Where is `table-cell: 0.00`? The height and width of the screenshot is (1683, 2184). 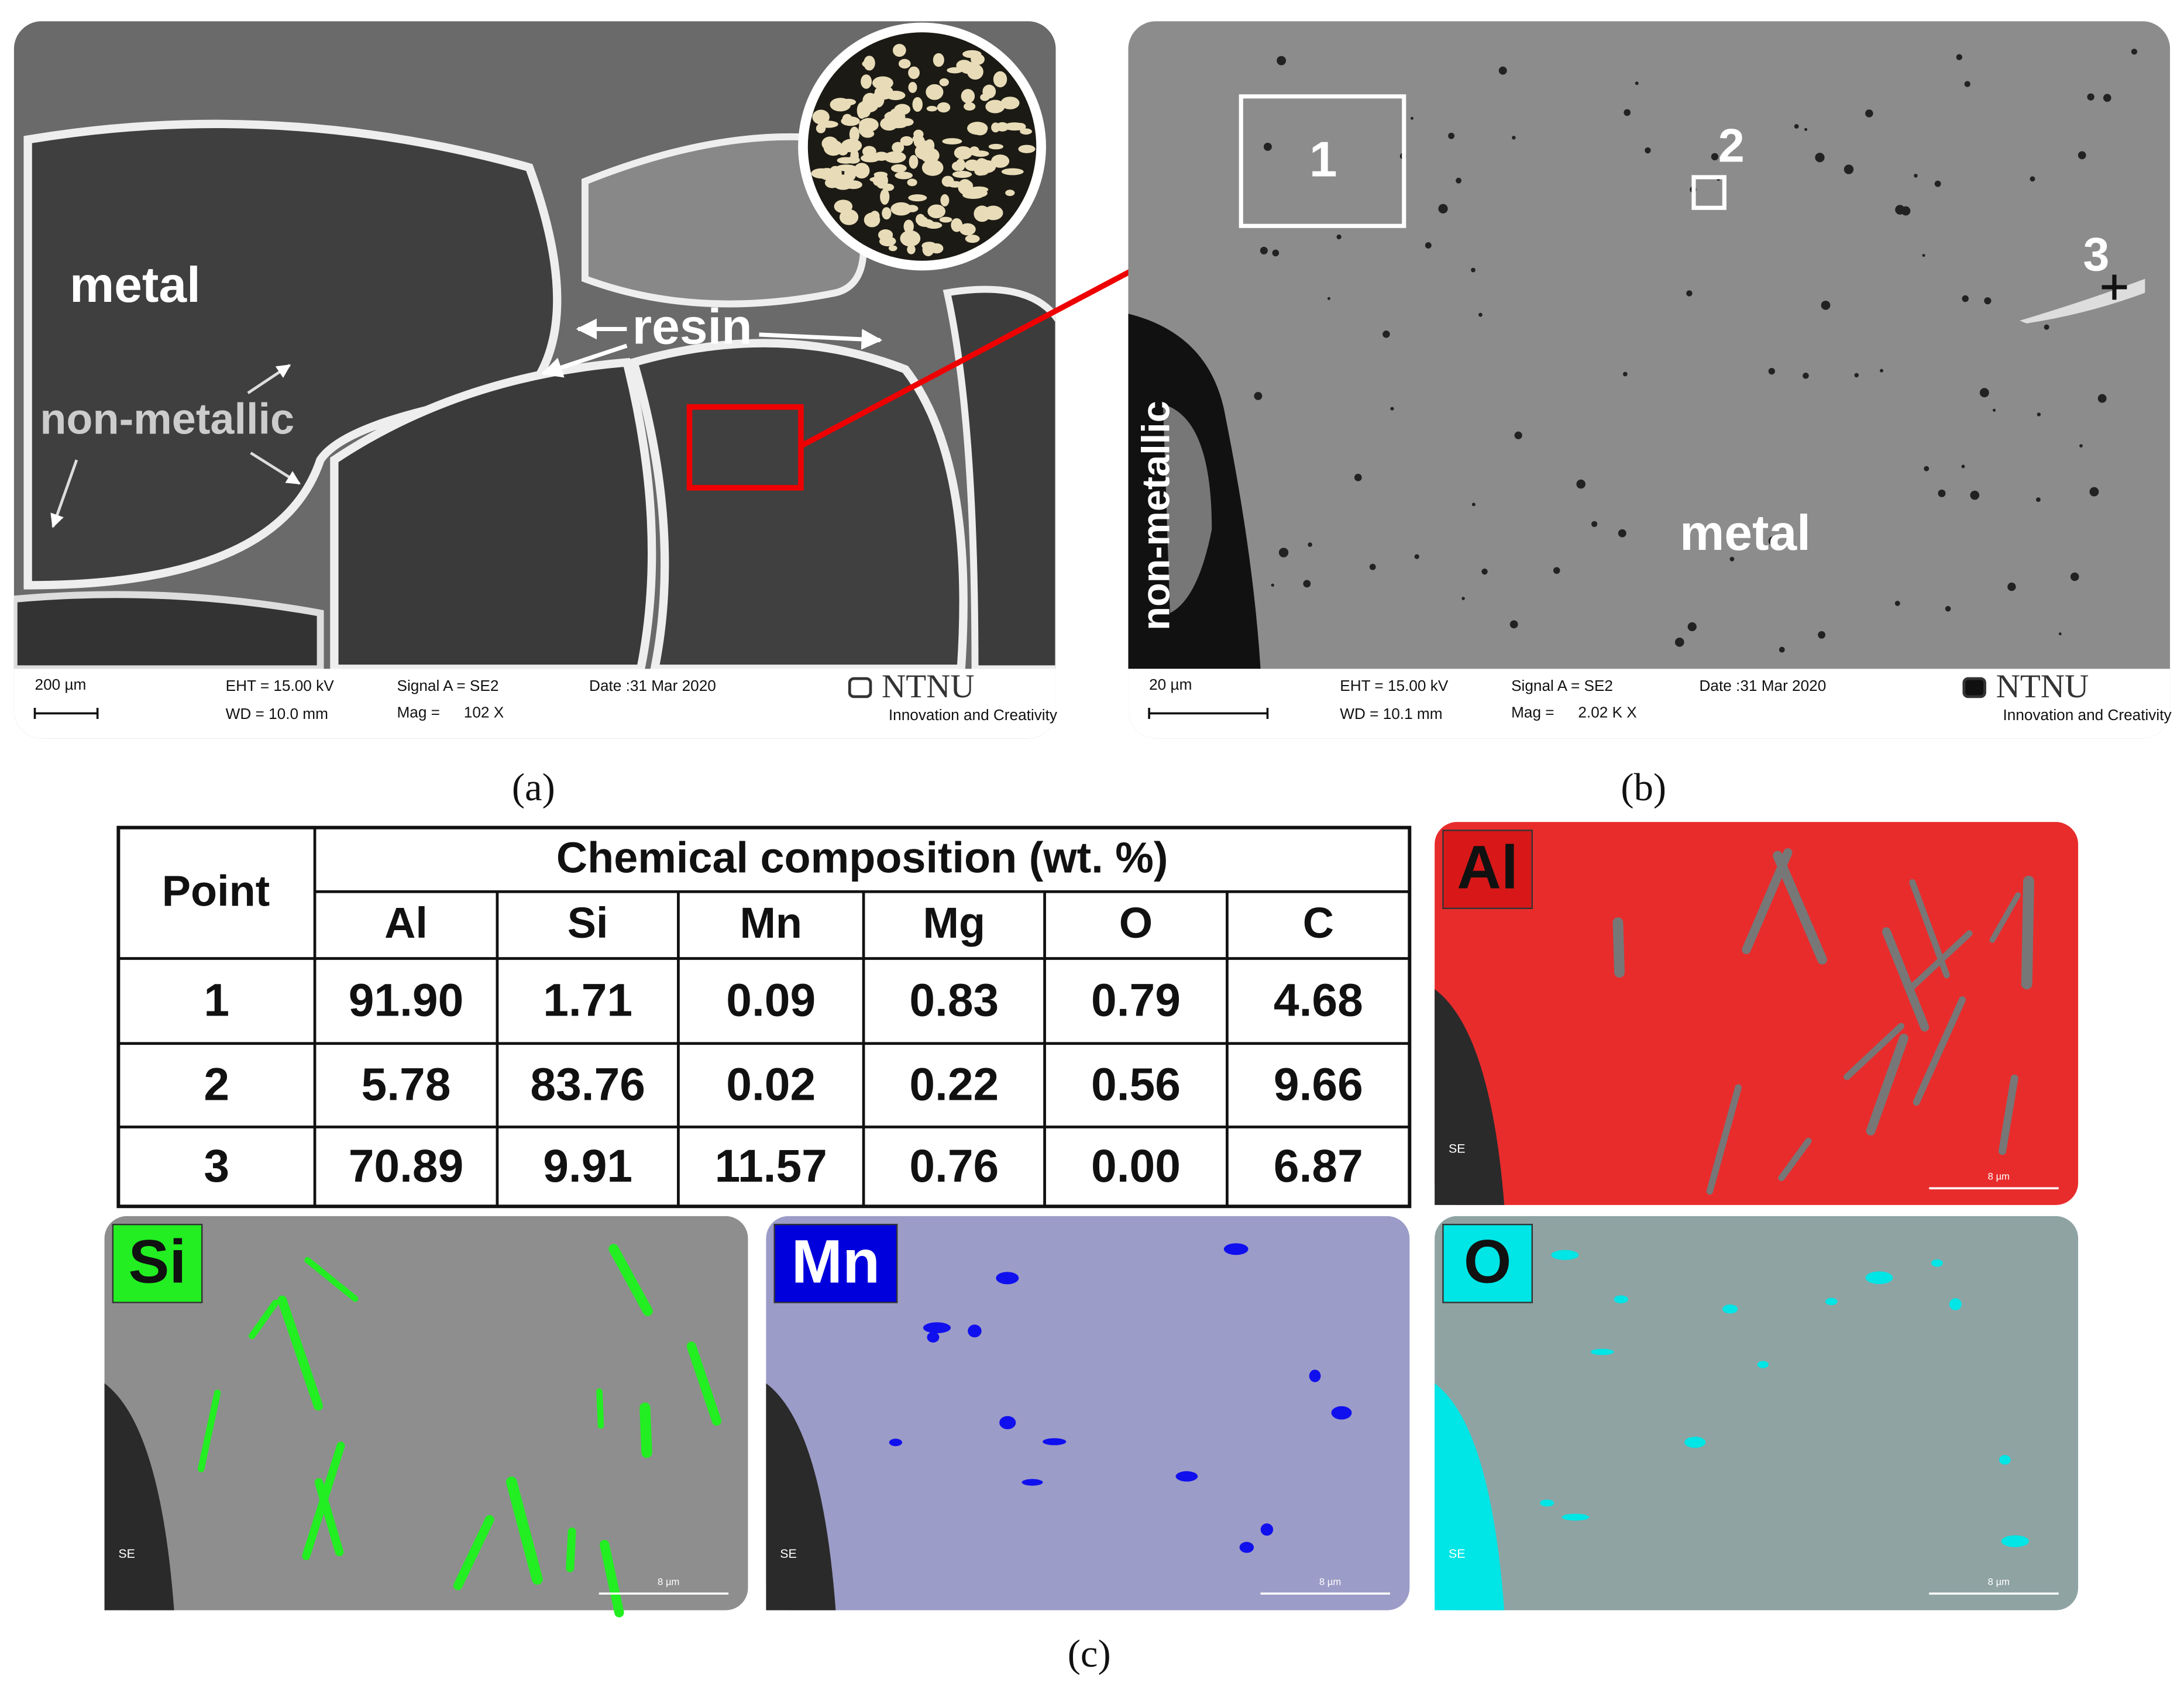
table-cell: 0.00 is located at coordinates (1136, 1166).